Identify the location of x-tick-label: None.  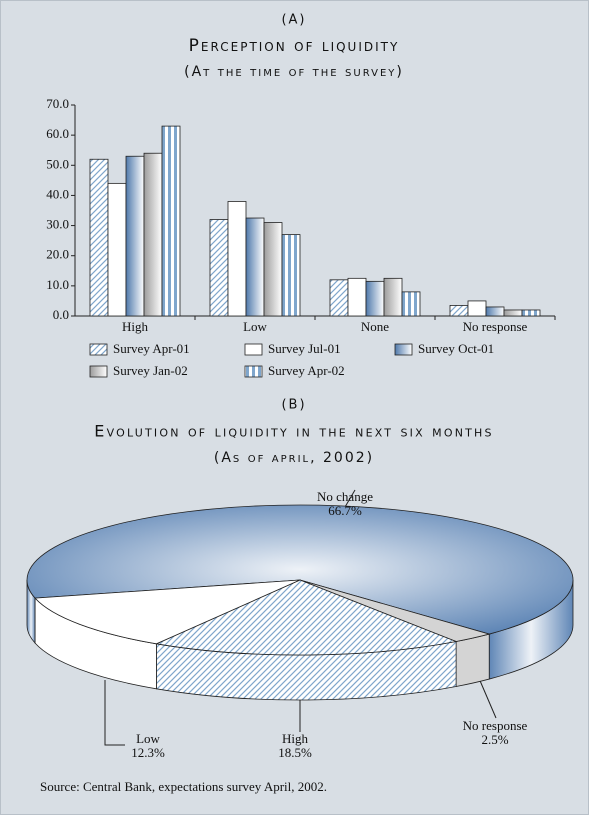
(375, 326).